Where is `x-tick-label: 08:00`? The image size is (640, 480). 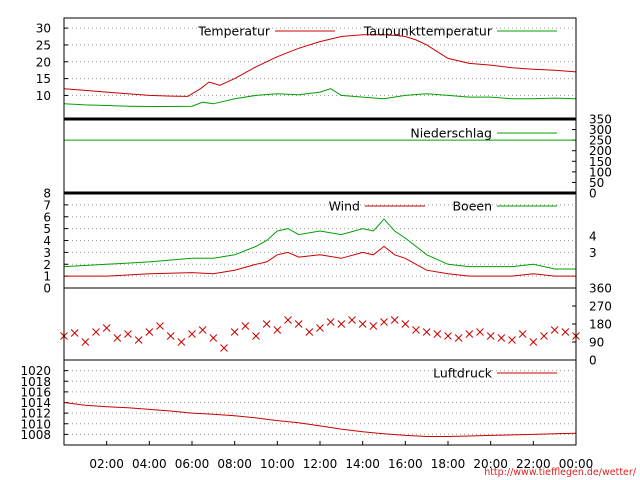
x-tick-label: 08:00 is located at coordinates (234, 464).